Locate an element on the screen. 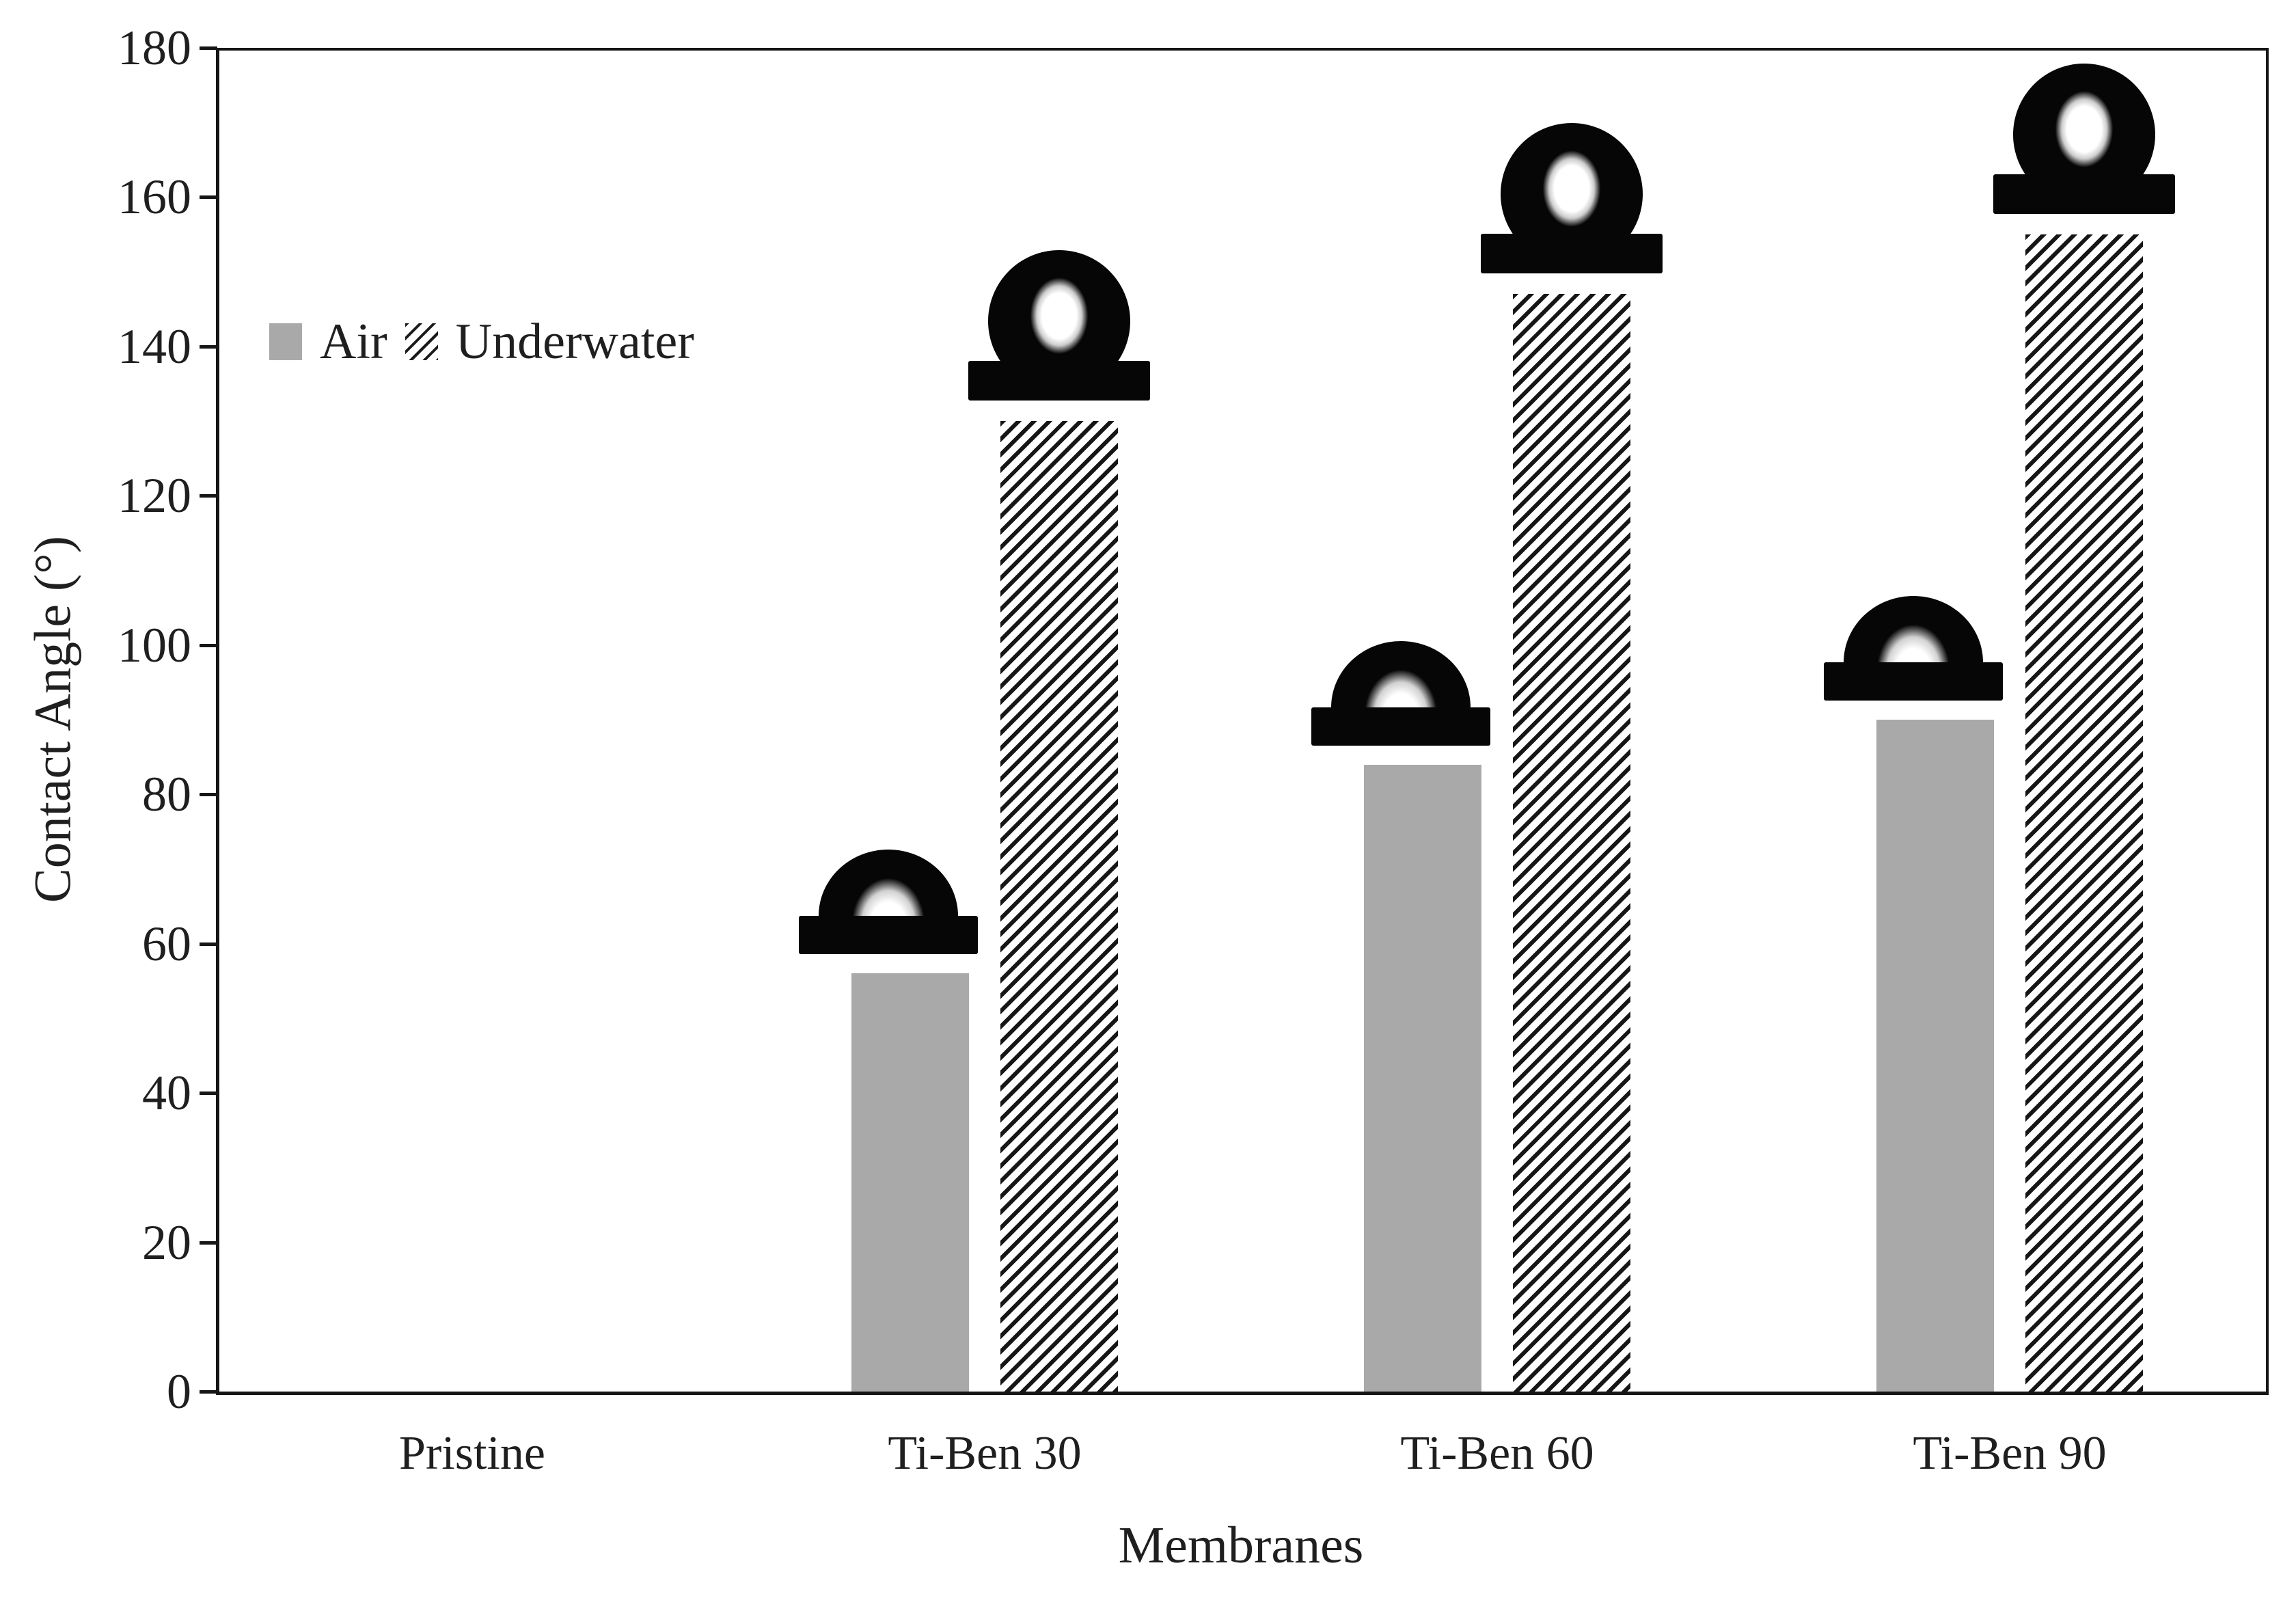 Image resolution: width=2296 pixels, height=1600 pixels. x-category-label-ti-ben-90: Ti-Ben 90 is located at coordinates (2010, 1453).